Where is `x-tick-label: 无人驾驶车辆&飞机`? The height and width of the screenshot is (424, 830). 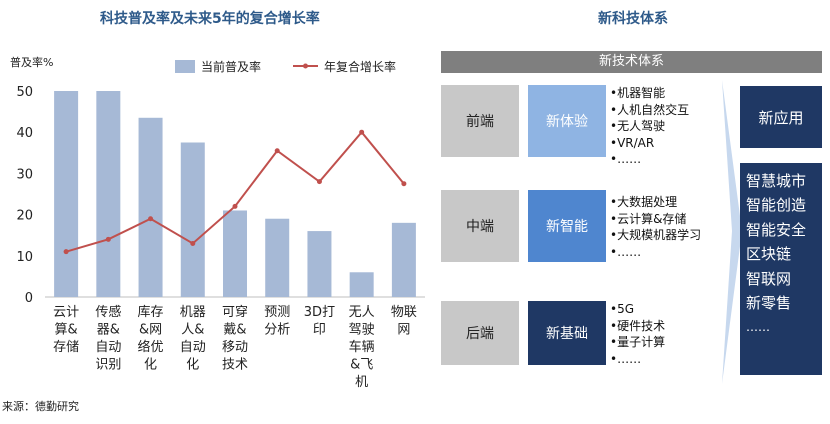 x-tick-label: 无人驾驶车辆&飞机 is located at coordinates (362, 347).